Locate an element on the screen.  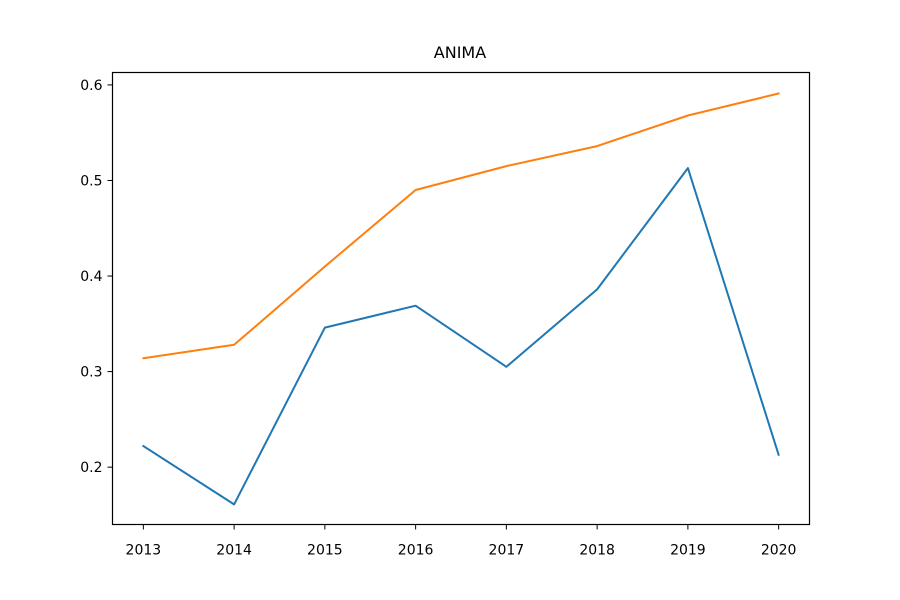
y-tick-label: 0.5 is located at coordinates (91, 181).